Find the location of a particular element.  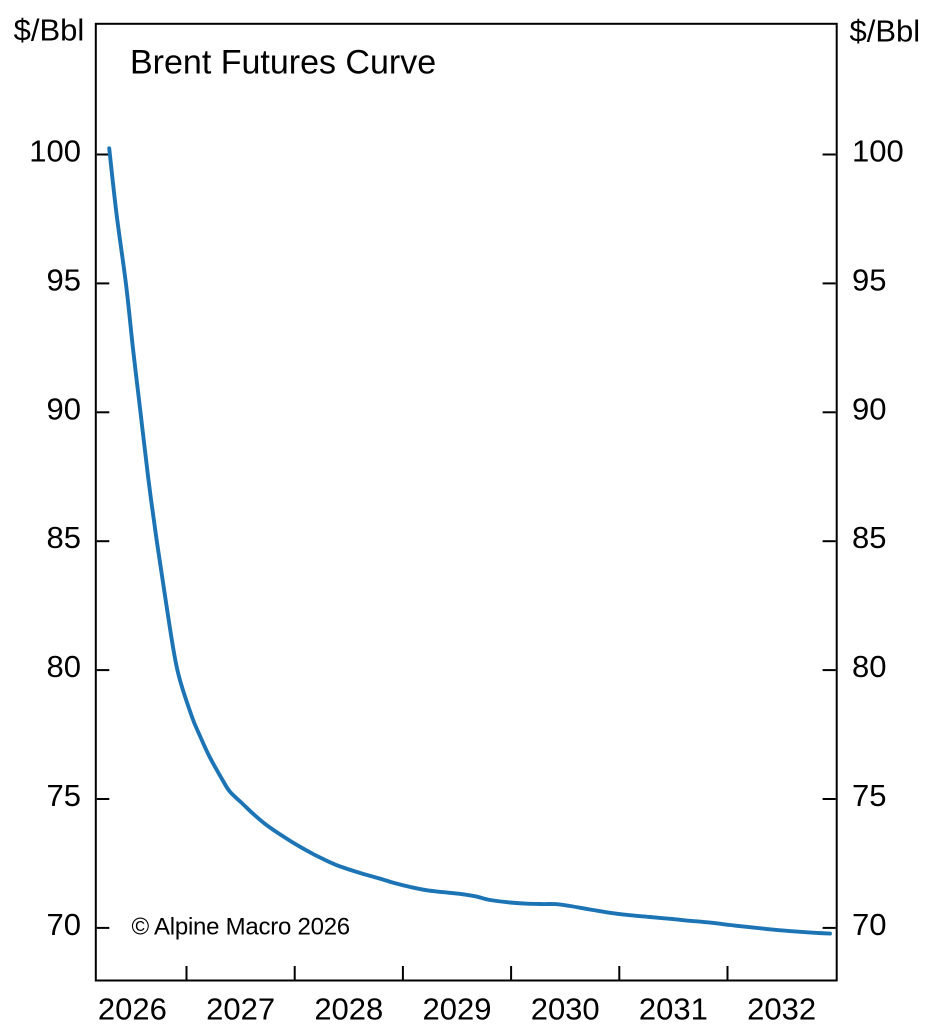

svg-text: 2031 is located at coordinates (673, 1009).